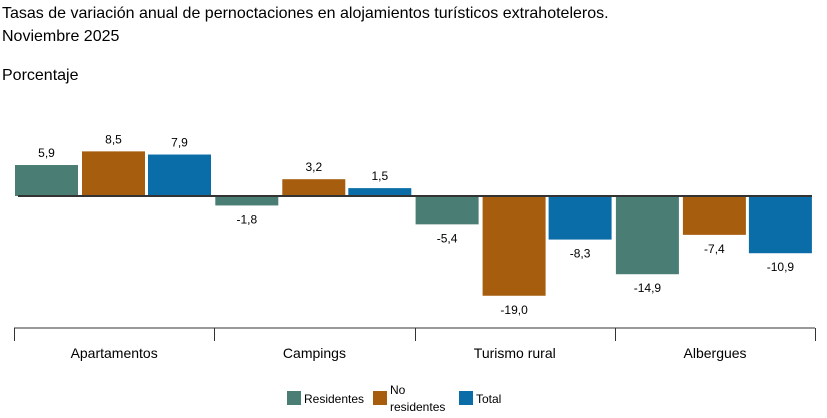  What do you see at coordinates (61, 36) in the screenshot?
I see `chart-subtitle: Noviembre 2025` at bounding box center [61, 36].